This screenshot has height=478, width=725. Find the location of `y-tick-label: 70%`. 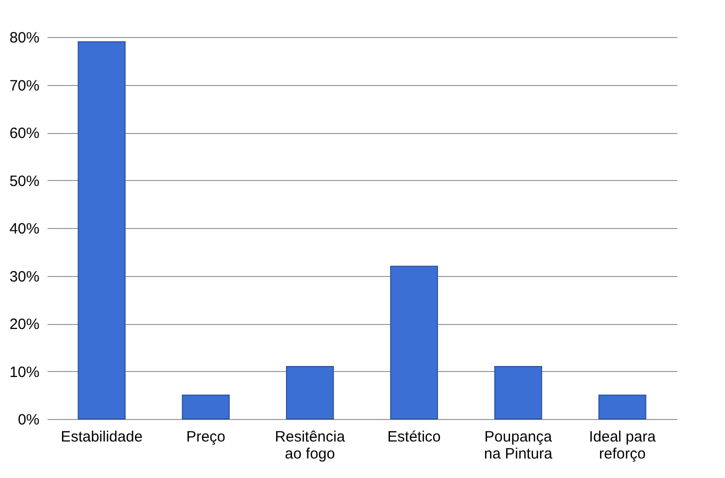

y-tick-label: 70% is located at coordinates (24, 85).